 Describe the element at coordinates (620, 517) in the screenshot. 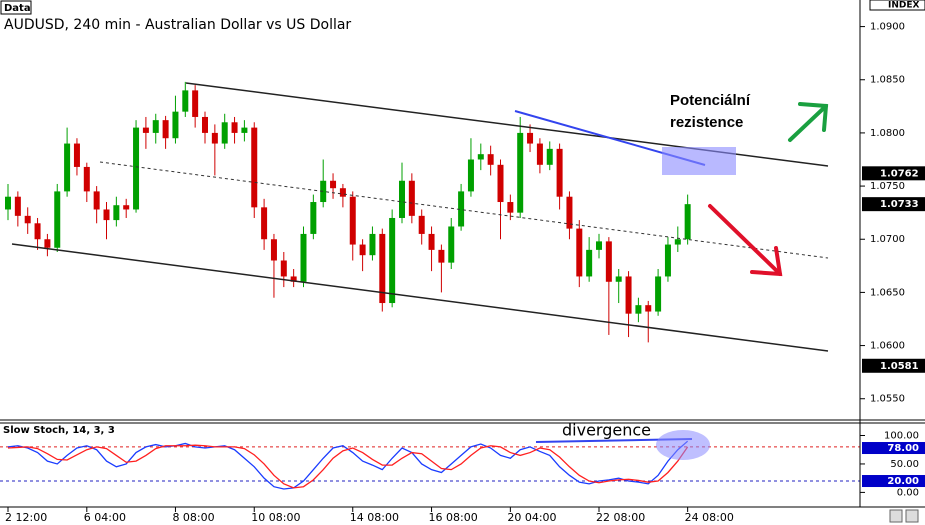

I see `x-tick-label: 22 08:00` at that location.